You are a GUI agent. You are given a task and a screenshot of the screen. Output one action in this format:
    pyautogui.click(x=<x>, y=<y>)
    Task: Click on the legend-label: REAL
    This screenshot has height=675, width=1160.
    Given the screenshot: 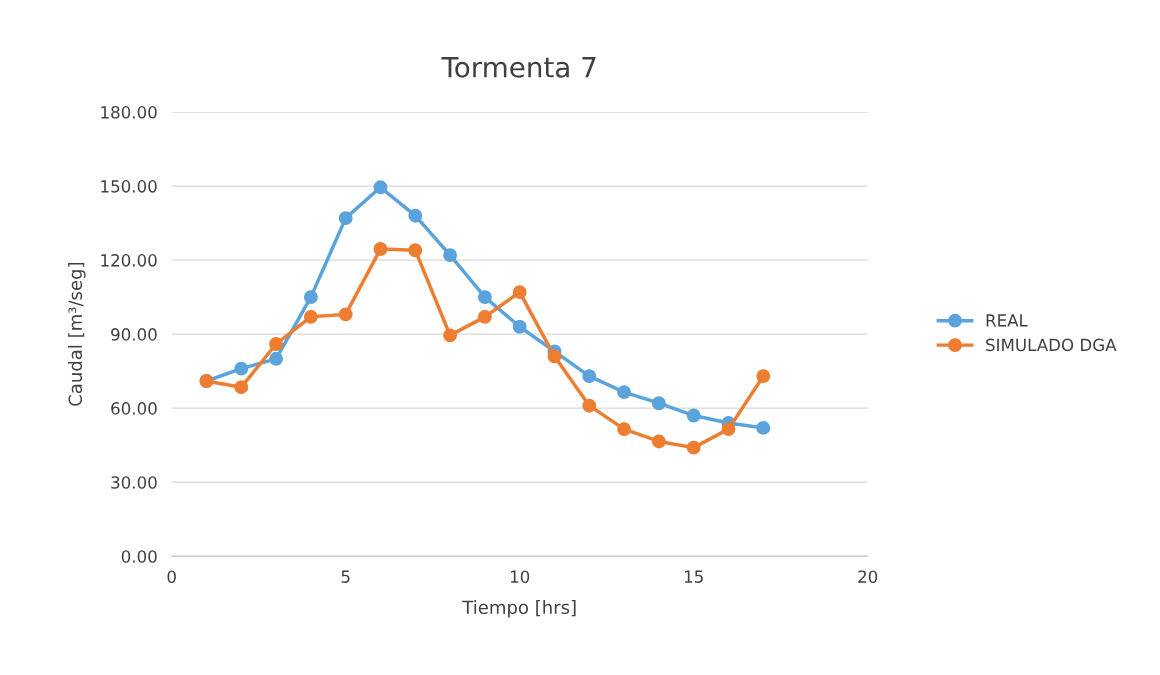 What is the action you would take?
    pyautogui.click(x=1007, y=320)
    